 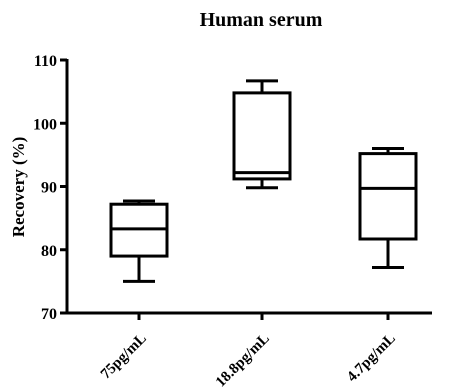 What do you see at coordinates (18, 187) in the screenshot?
I see `y-axis-label: Recovery (%)` at bounding box center [18, 187].